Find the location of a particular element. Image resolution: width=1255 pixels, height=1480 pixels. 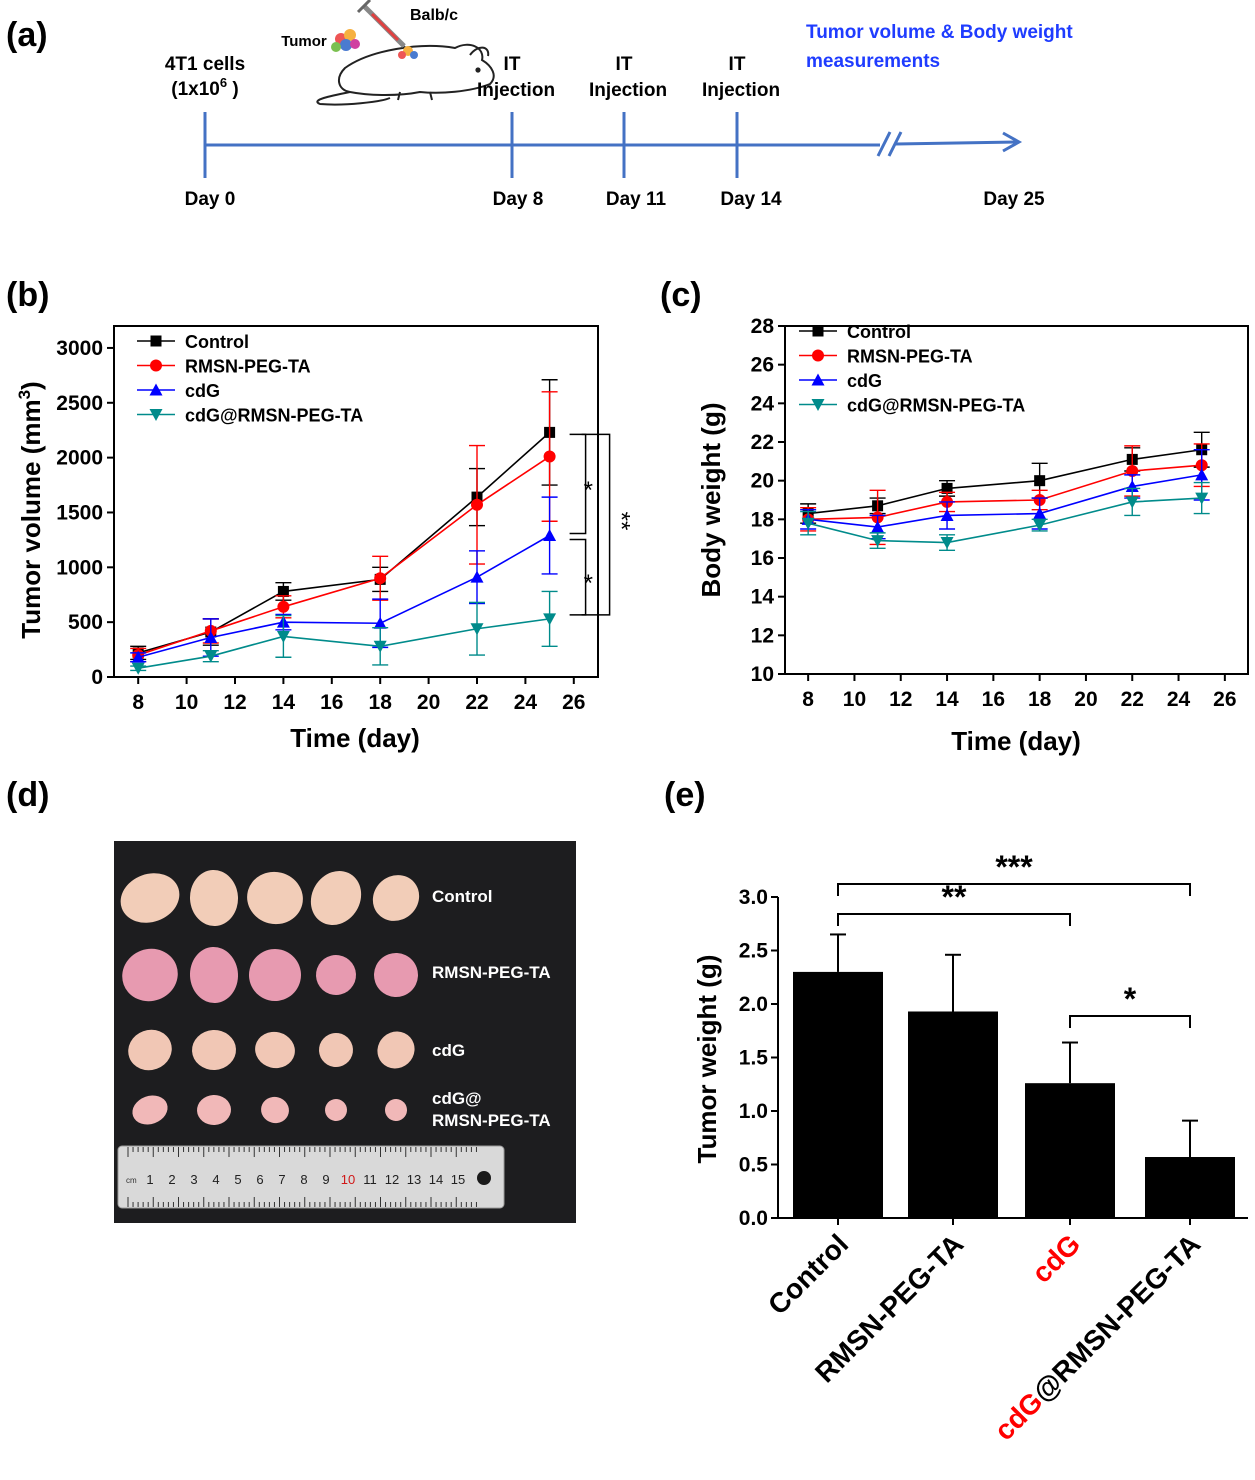

photo-row-label-cdg-at: cdG@ is located at coordinates (457, 1098).